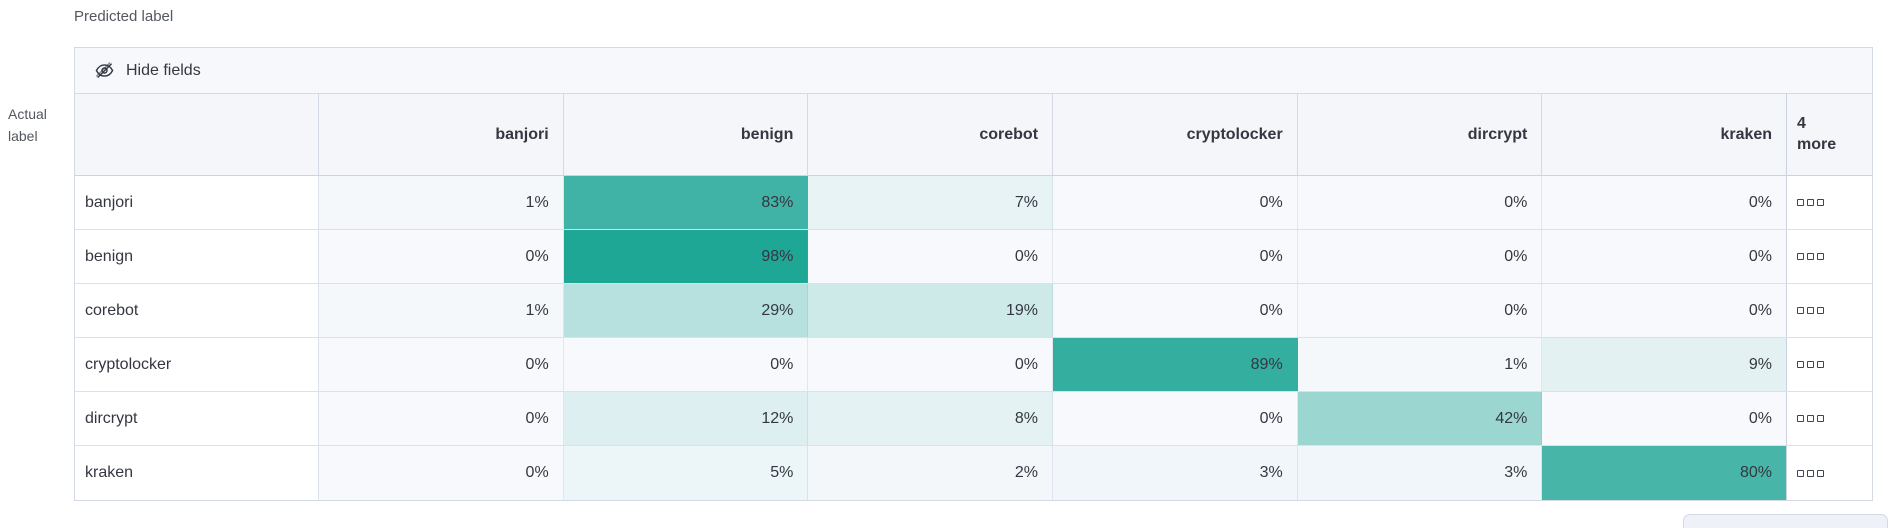 The height and width of the screenshot is (528, 1896). What do you see at coordinates (686, 310) in the screenshot?
I see `cell-corebot-benign: 29%` at bounding box center [686, 310].